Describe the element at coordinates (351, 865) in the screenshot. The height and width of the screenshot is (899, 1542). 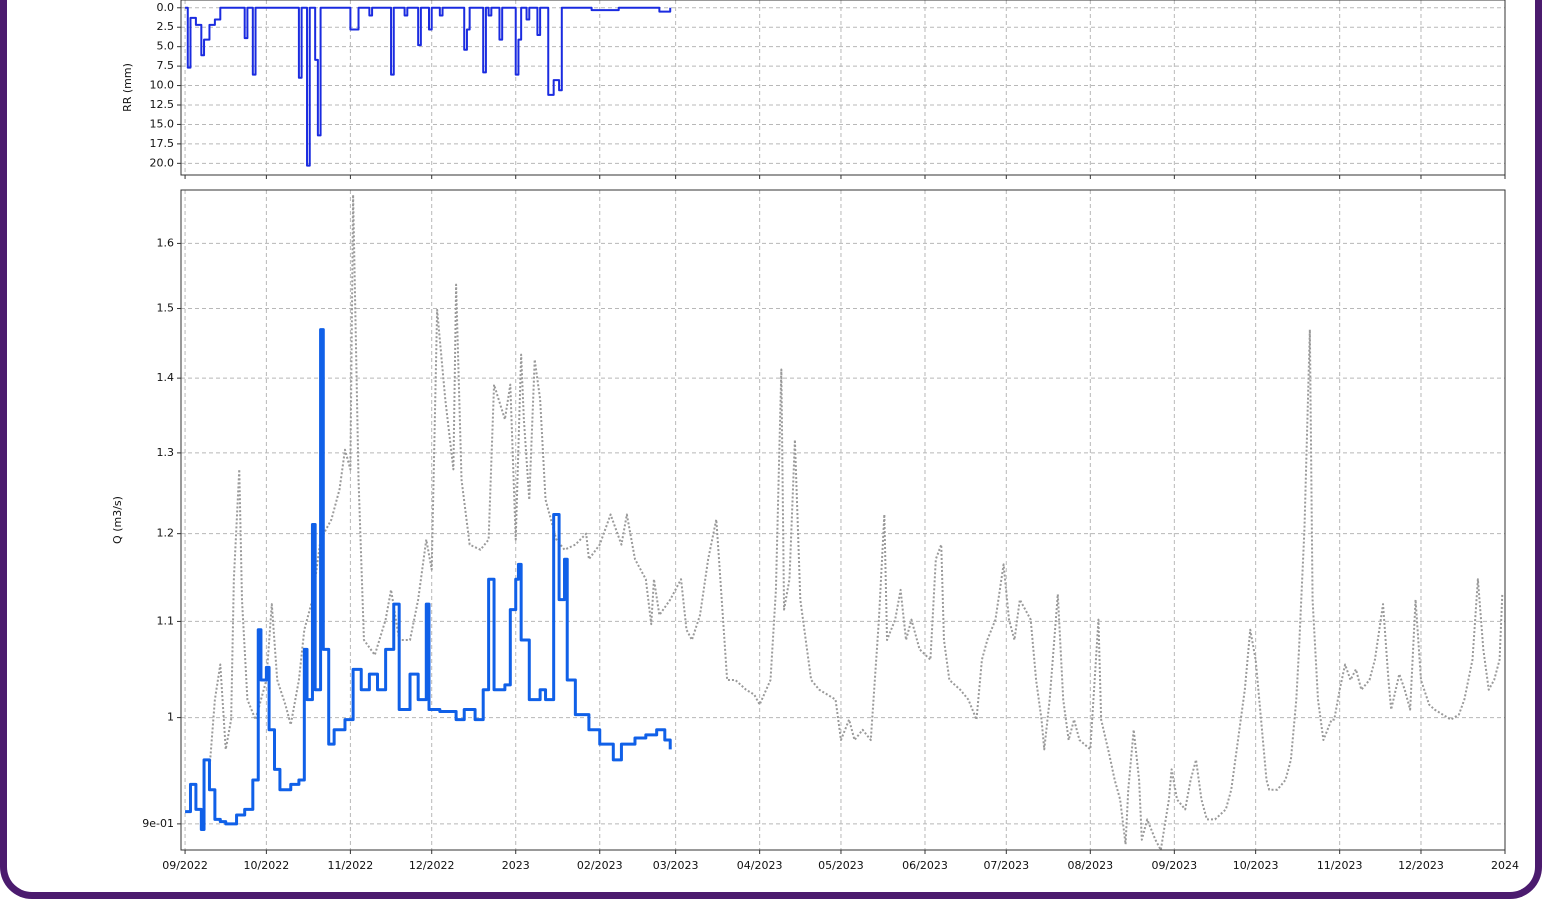
I see `x-tick-label: 11/2022` at that location.